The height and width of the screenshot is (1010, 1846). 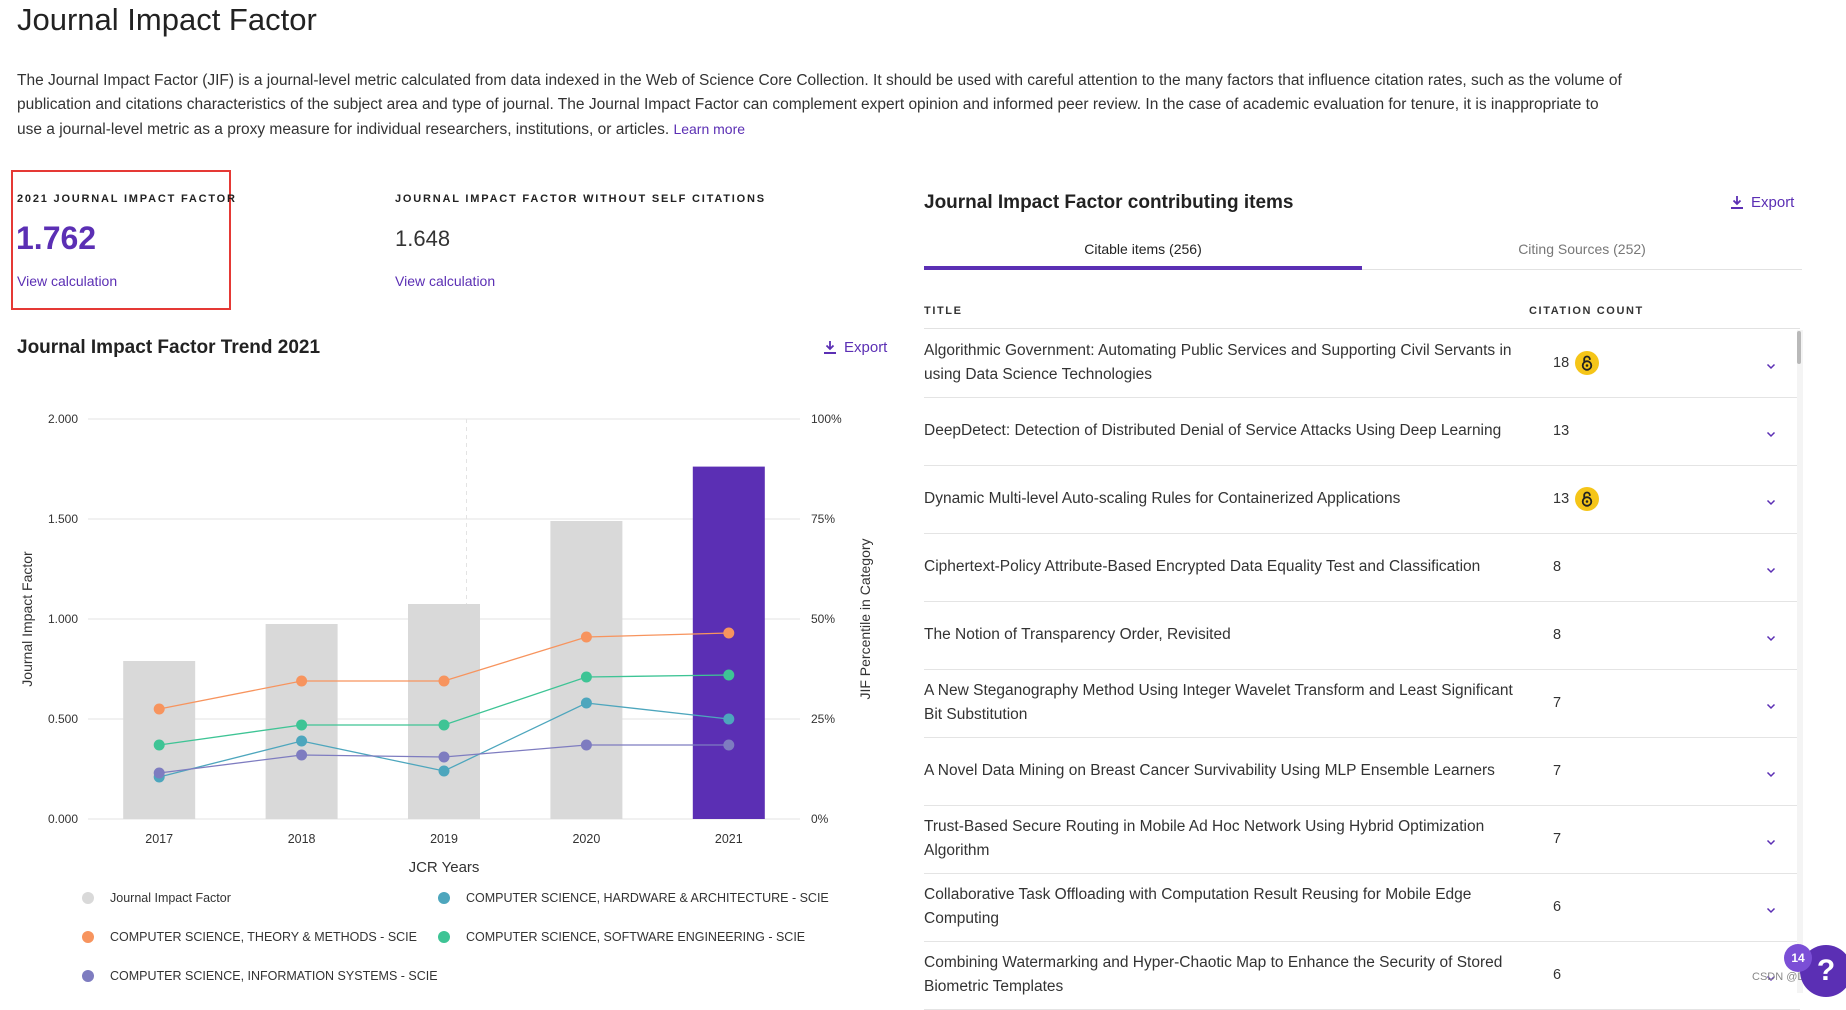 What do you see at coordinates (1143, 249) in the screenshot?
I see `tab-citable-items: Citable items (256)` at bounding box center [1143, 249].